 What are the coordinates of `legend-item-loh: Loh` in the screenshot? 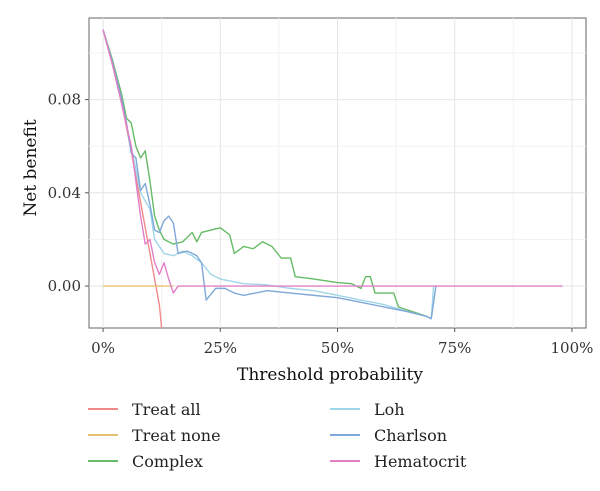 It's located at (367, 409).